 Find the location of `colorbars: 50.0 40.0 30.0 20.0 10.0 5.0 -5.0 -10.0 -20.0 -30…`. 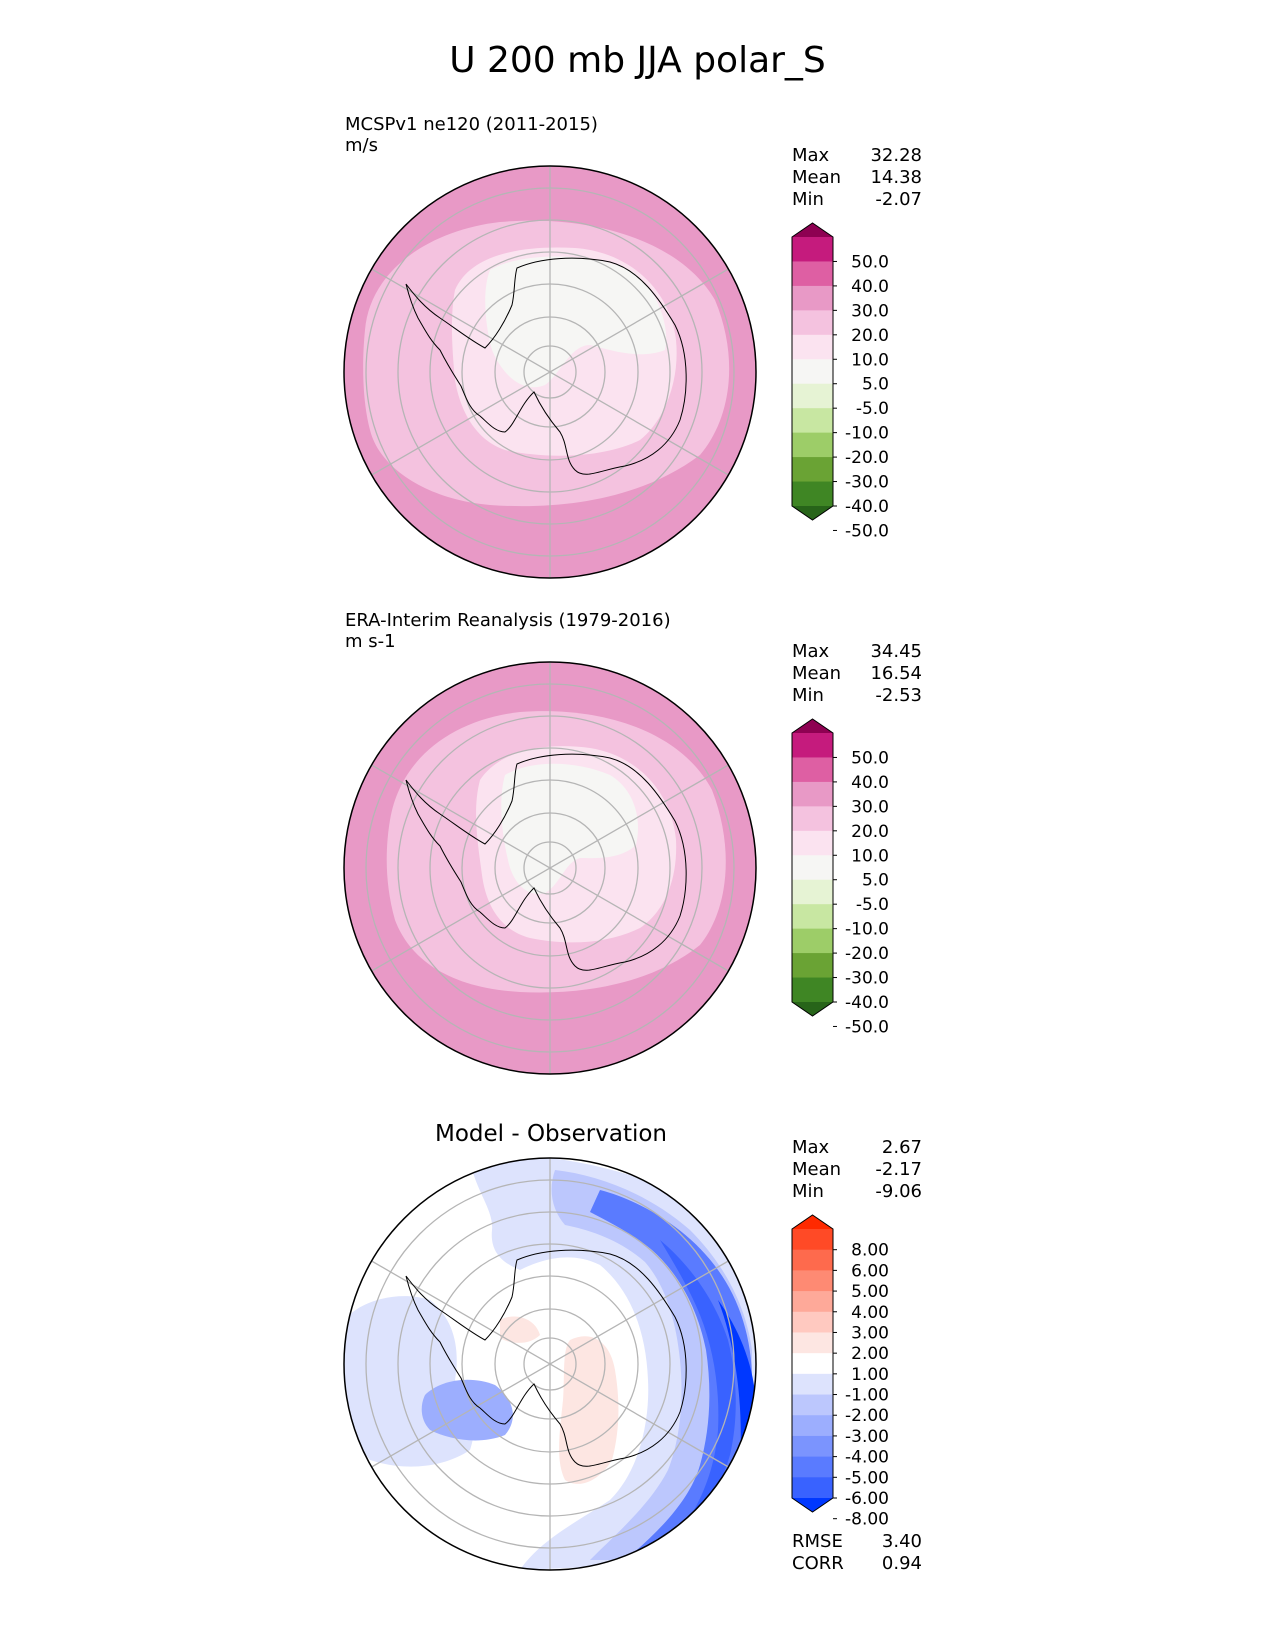

colorbars: 50.0 40.0 30.0 20.0 10.0 5.0 -5.0 -10.0 -20.0 -30… is located at coordinates (840, 876).